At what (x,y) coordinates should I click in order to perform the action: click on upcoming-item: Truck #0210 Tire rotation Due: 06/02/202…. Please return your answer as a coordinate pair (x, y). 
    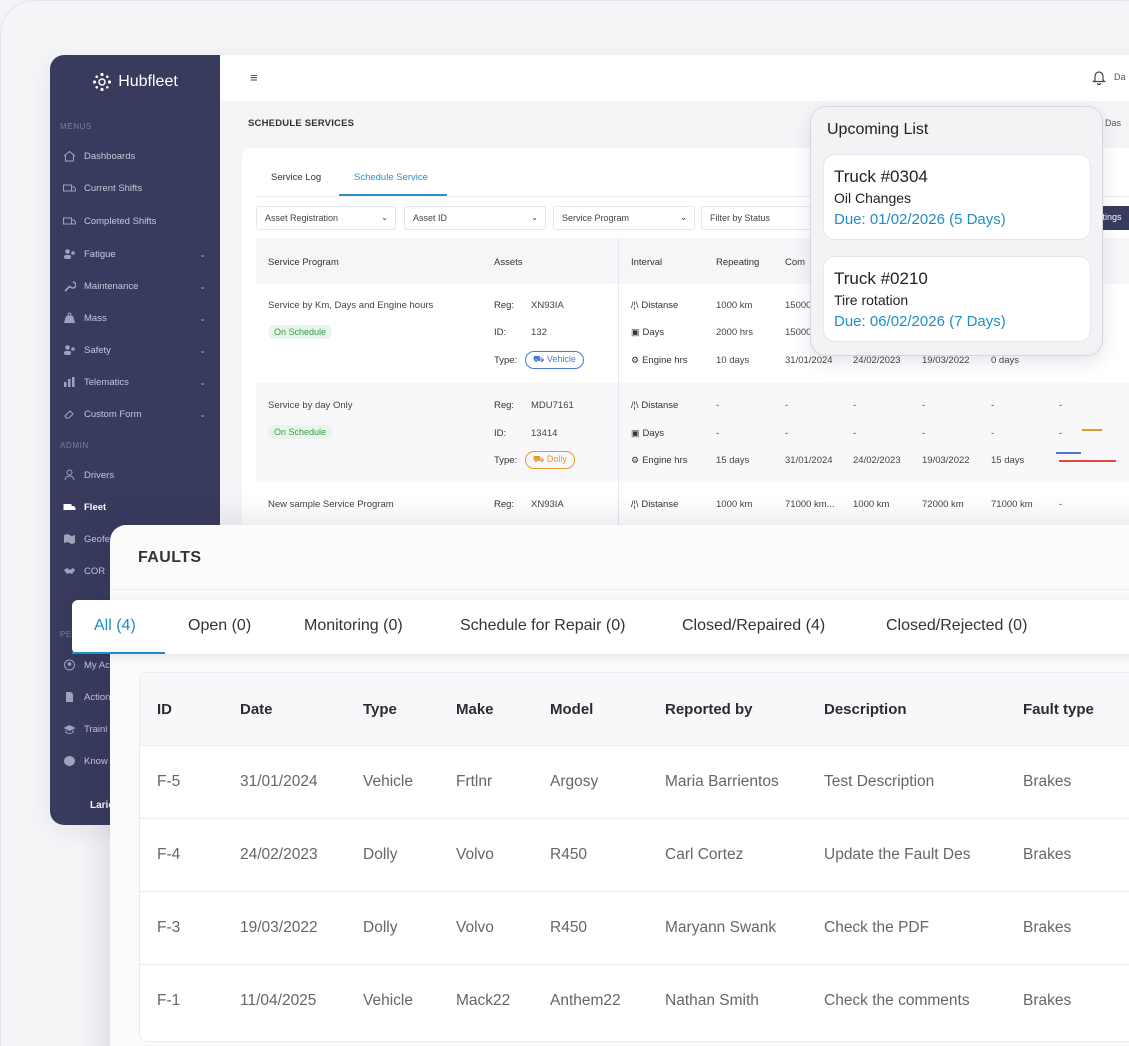
    Looking at the image, I should click on (957, 299).